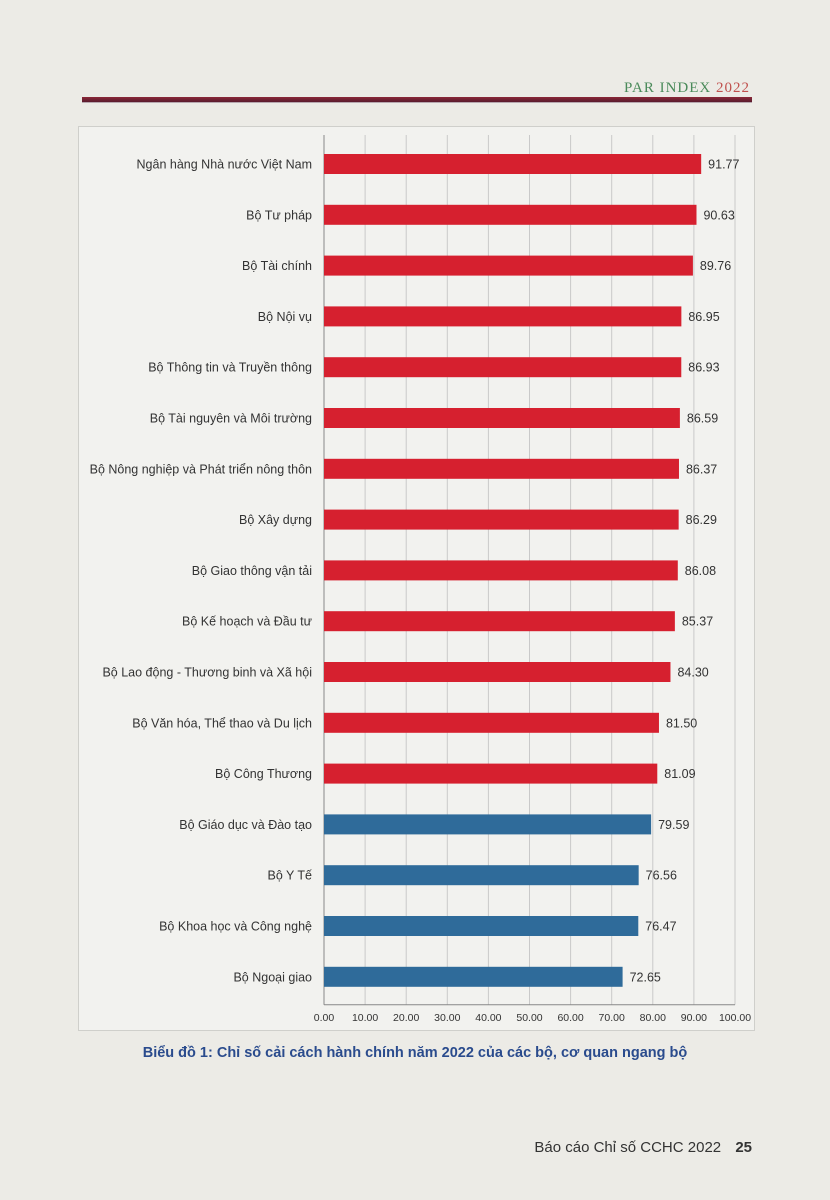 This screenshot has width=830, height=1200. I want to click on value-label: 79.59, so click(673, 825).